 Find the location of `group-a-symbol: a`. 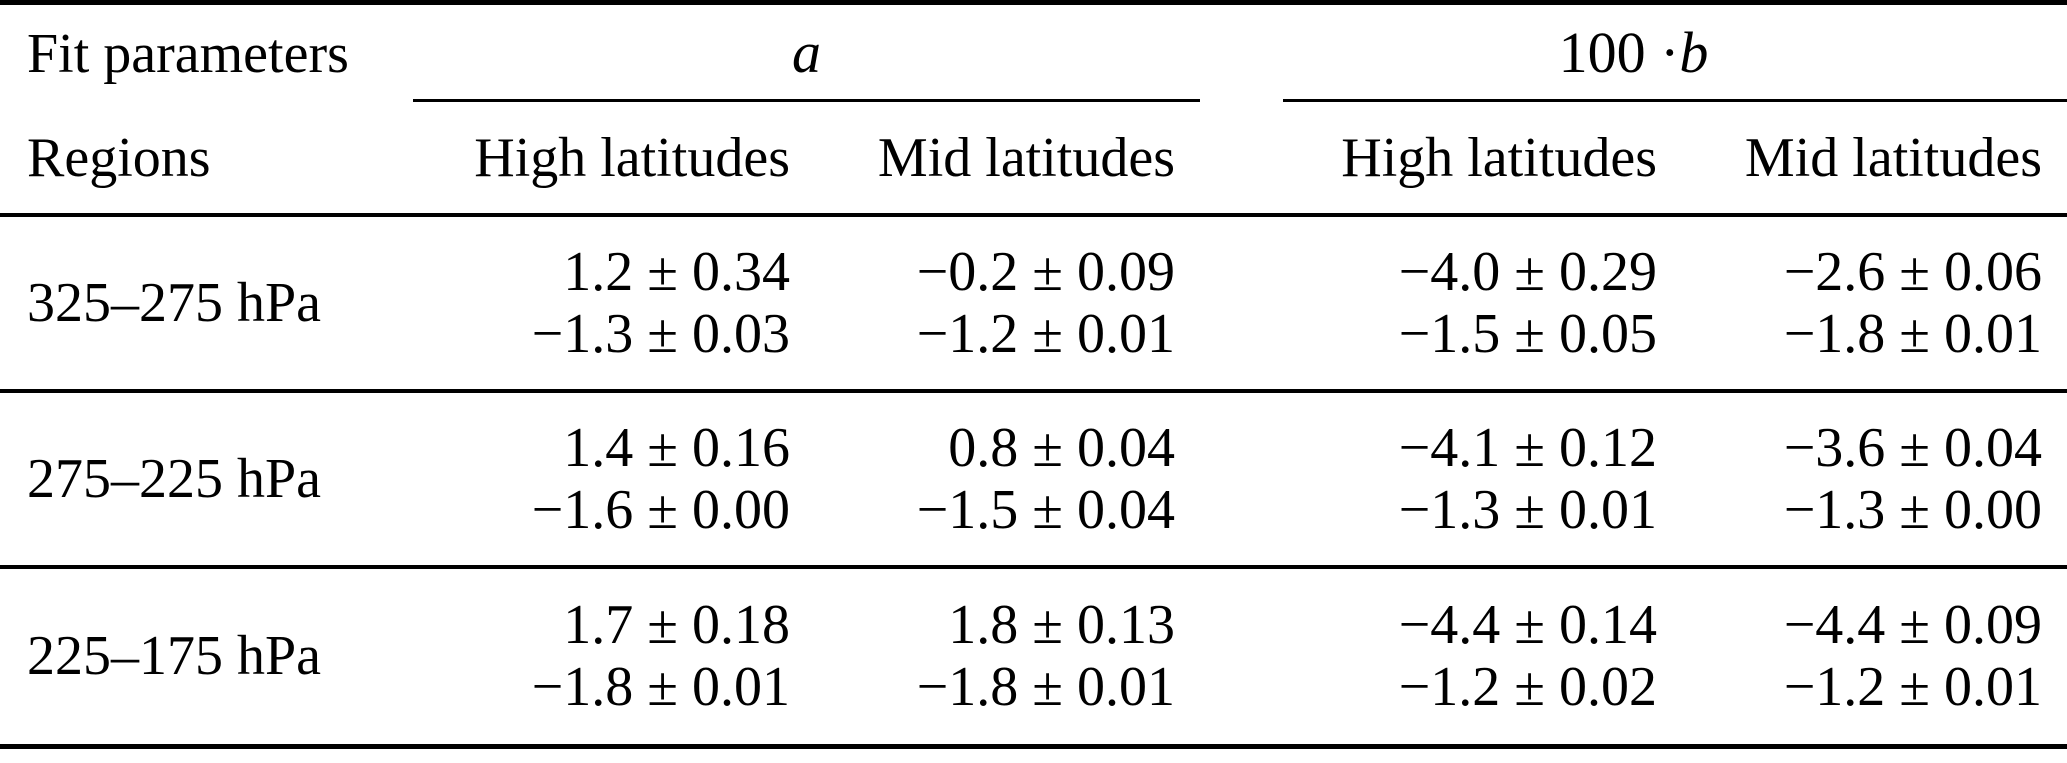

group-a-symbol: a is located at coordinates (806, 52).